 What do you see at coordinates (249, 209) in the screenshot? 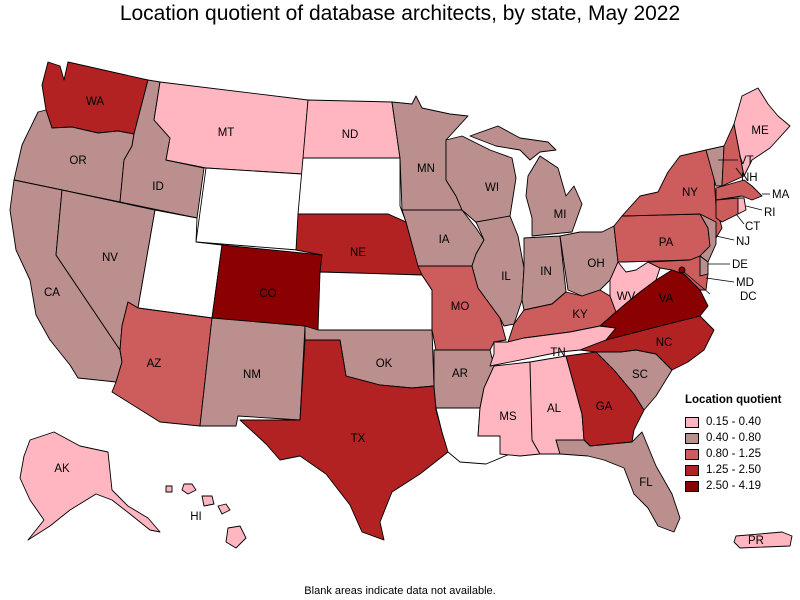
I see `state-WY` at bounding box center [249, 209].